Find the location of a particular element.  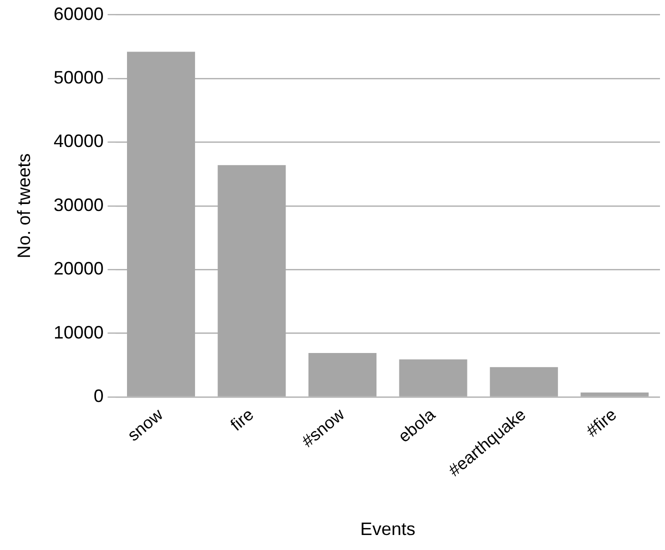

y-tick-label: 30000 is located at coordinates (79, 204).